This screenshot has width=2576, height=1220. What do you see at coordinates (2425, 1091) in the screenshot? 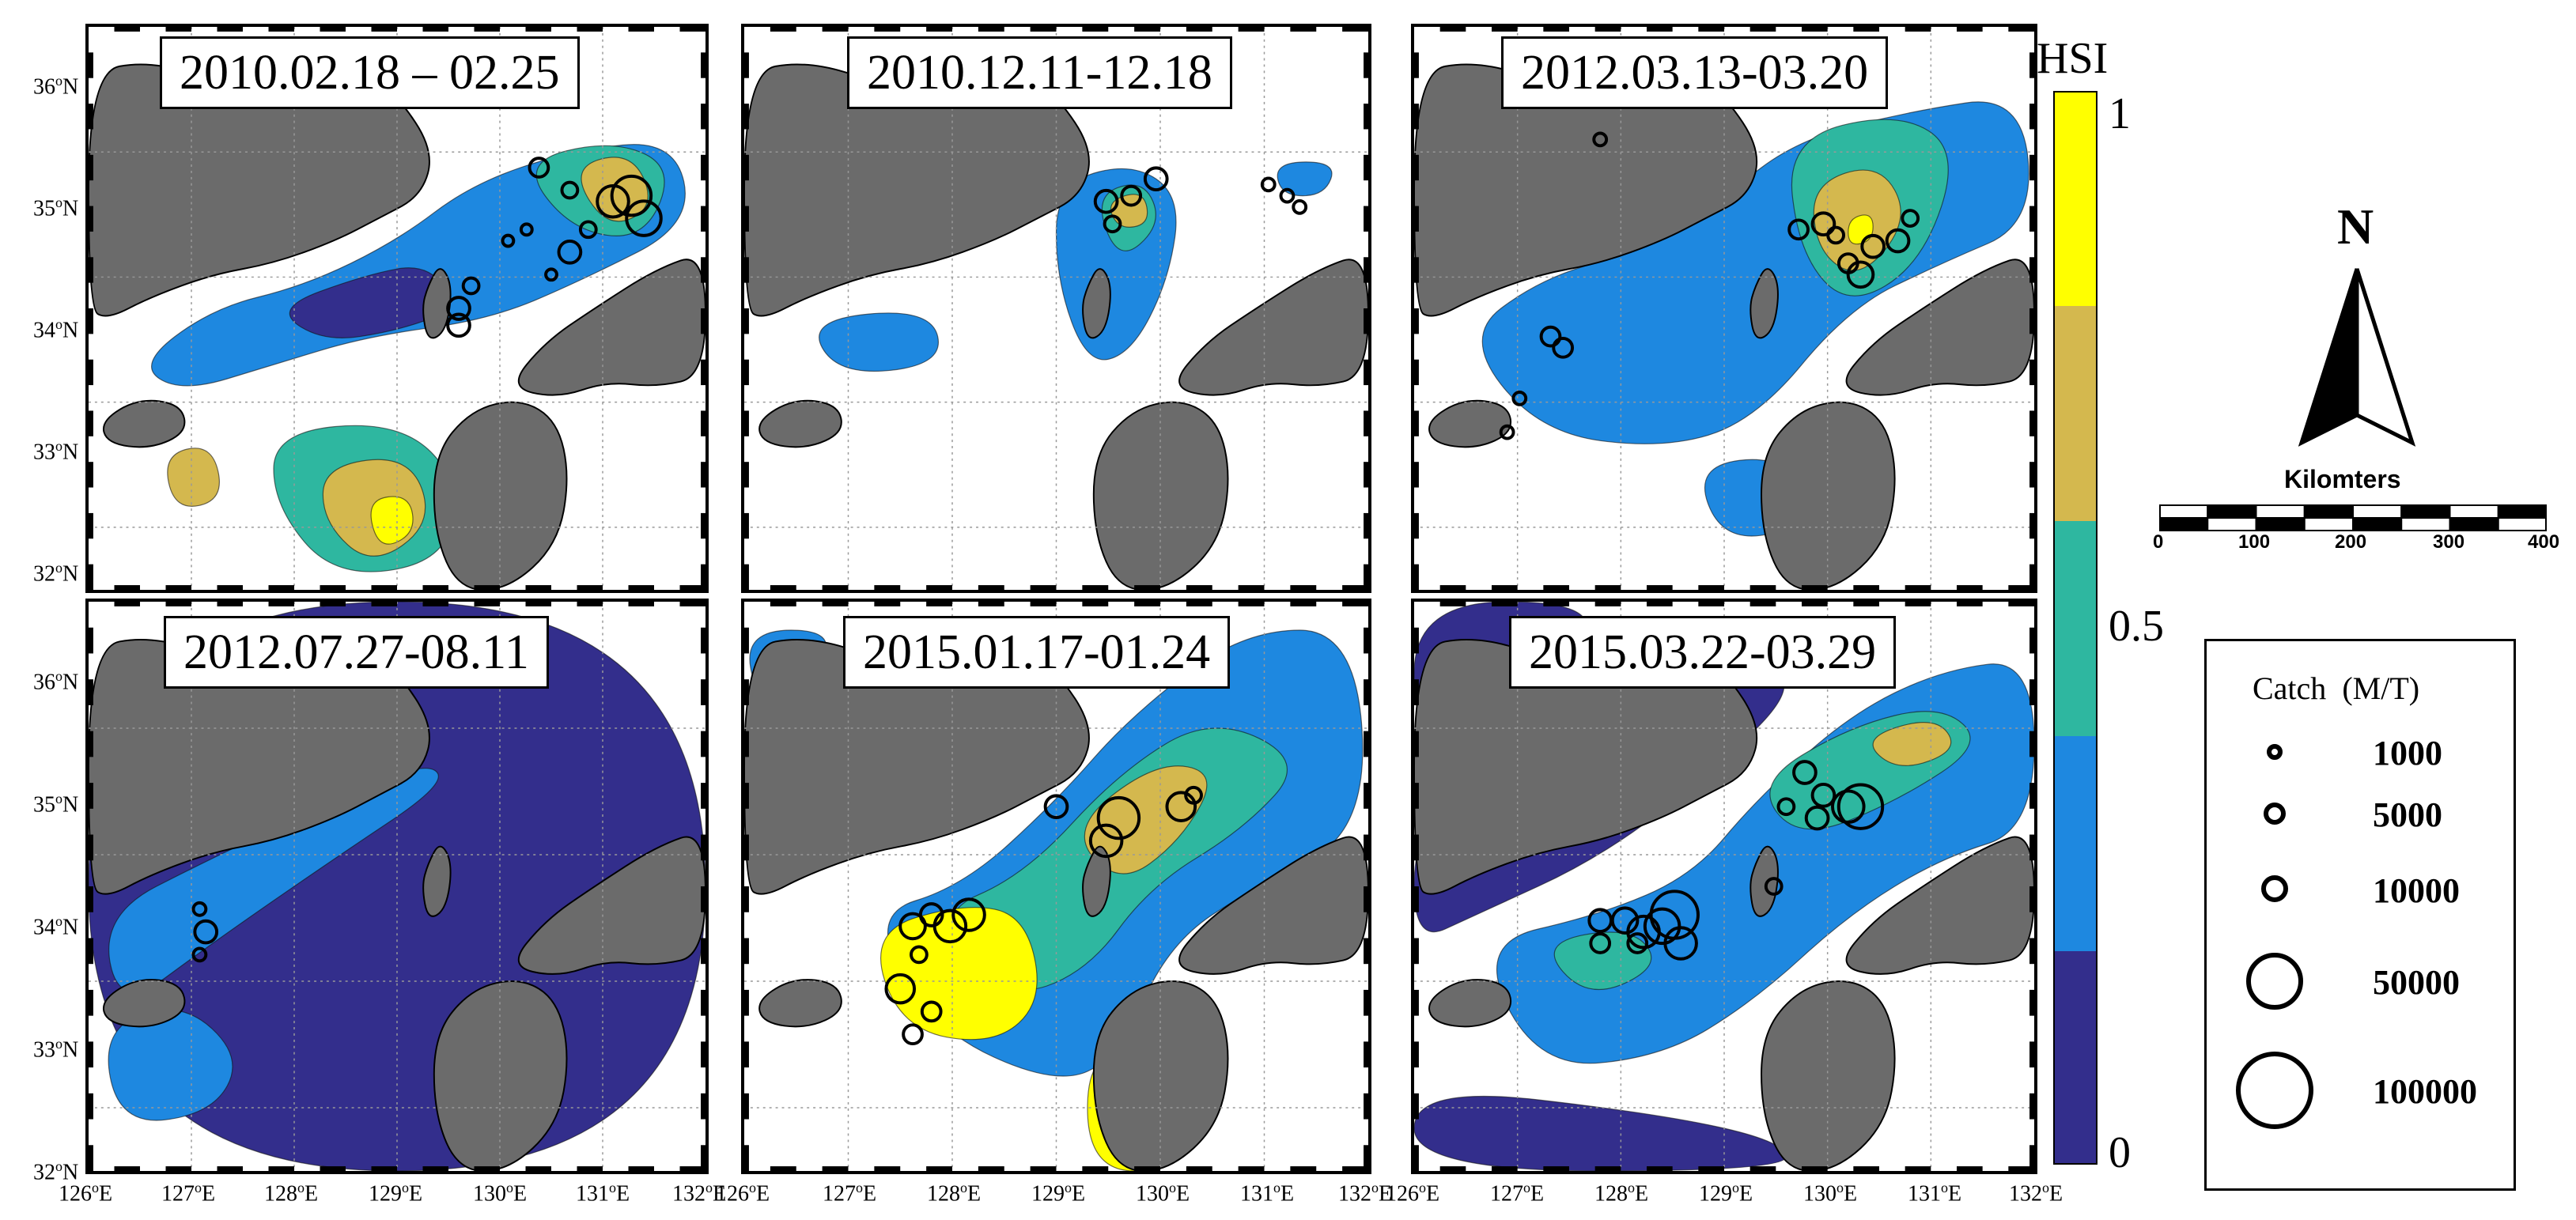
I see `catch-legend-value: 100000` at bounding box center [2425, 1091].